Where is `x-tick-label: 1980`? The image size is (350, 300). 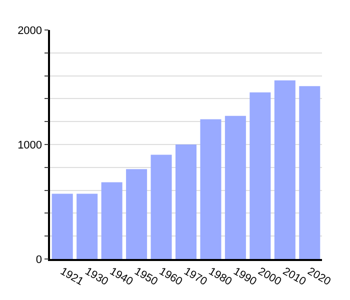
x-tick-label: 1980 is located at coordinates (220, 276).